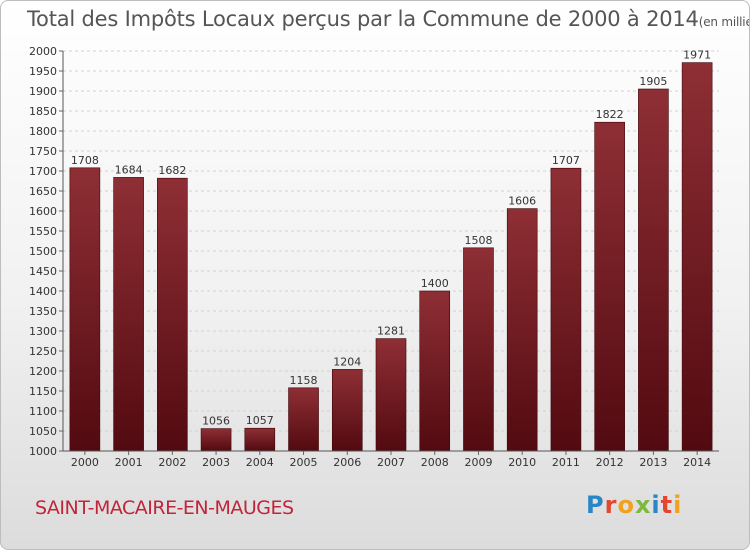 This screenshot has width=750, height=550. What do you see at coordinates (522, 201) in the screenshot?
I see `bar-value-label: 1606` at bounding box center [522, 201].